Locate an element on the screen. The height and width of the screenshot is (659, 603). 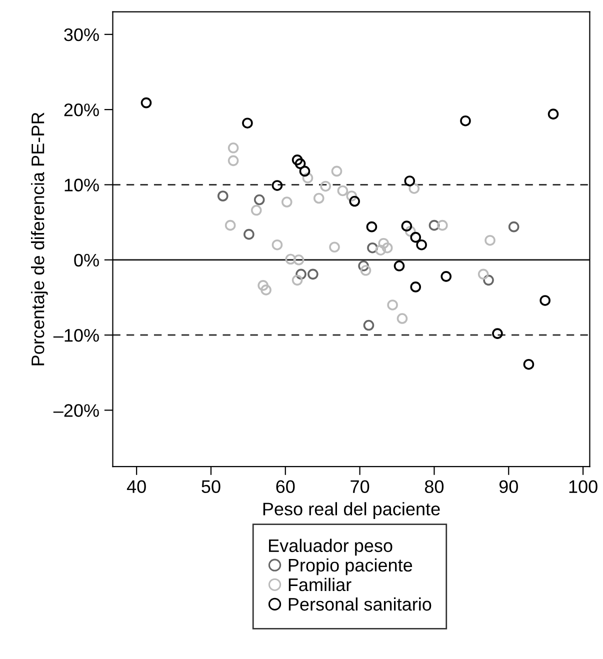
x-tick-label: 40 is located at coordinates (136, 487).